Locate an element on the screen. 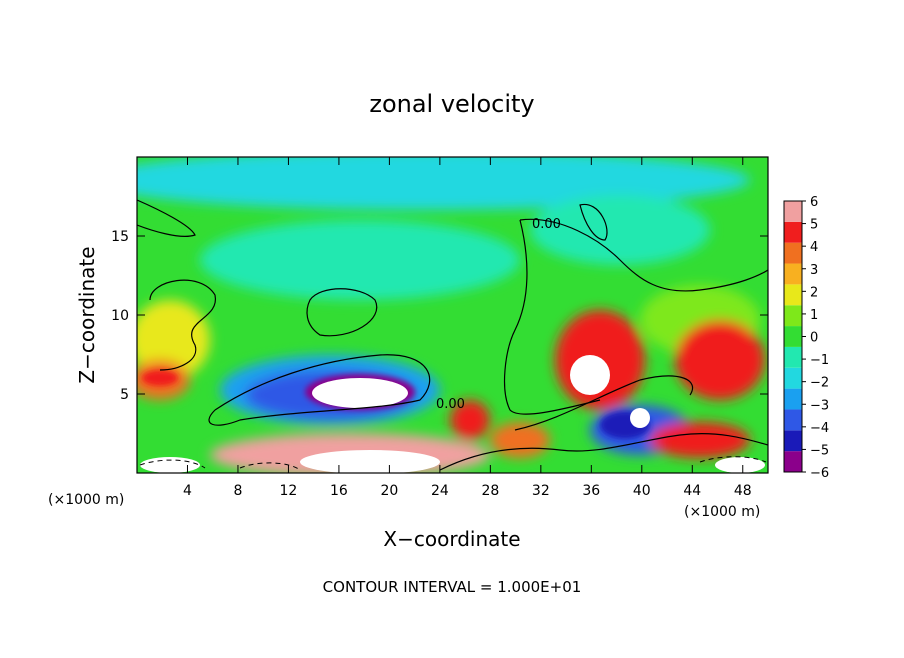  x-tick-label: 48 is located at coordinates (743, 491).